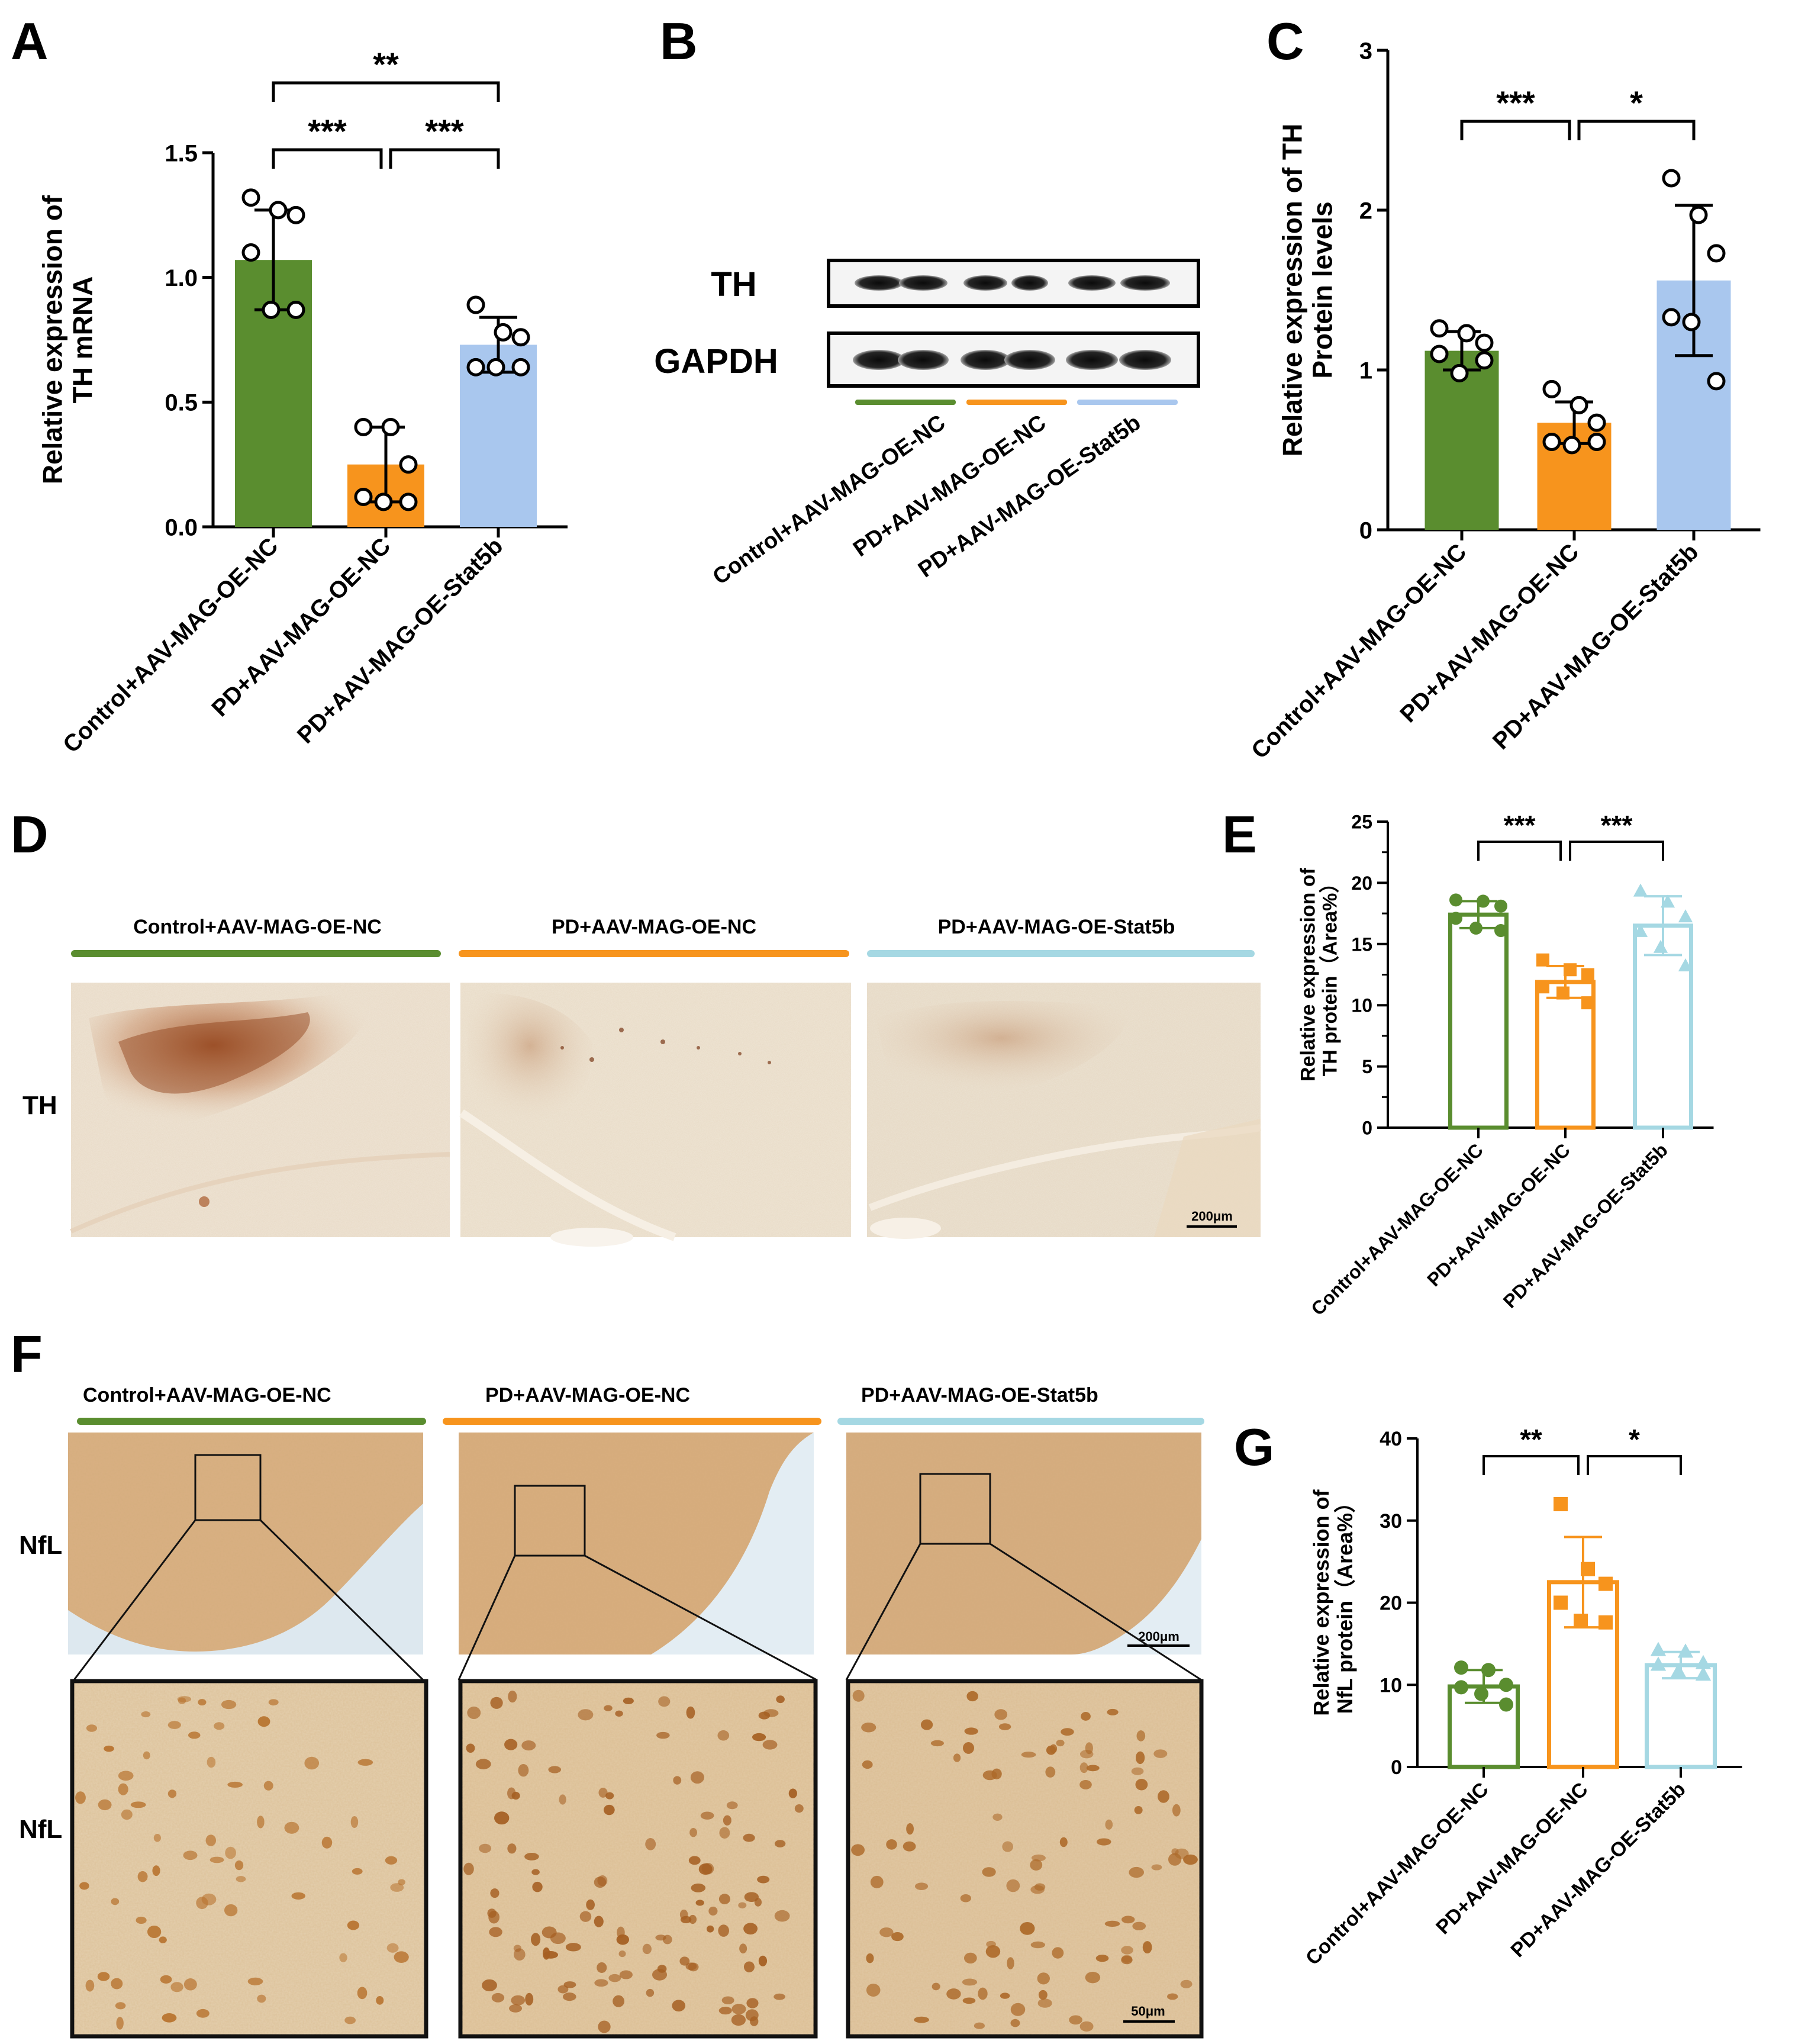 This screenshot has width=1808, height=2044. I want to click on ihc-d-group-bar-control, so click(256, 953).